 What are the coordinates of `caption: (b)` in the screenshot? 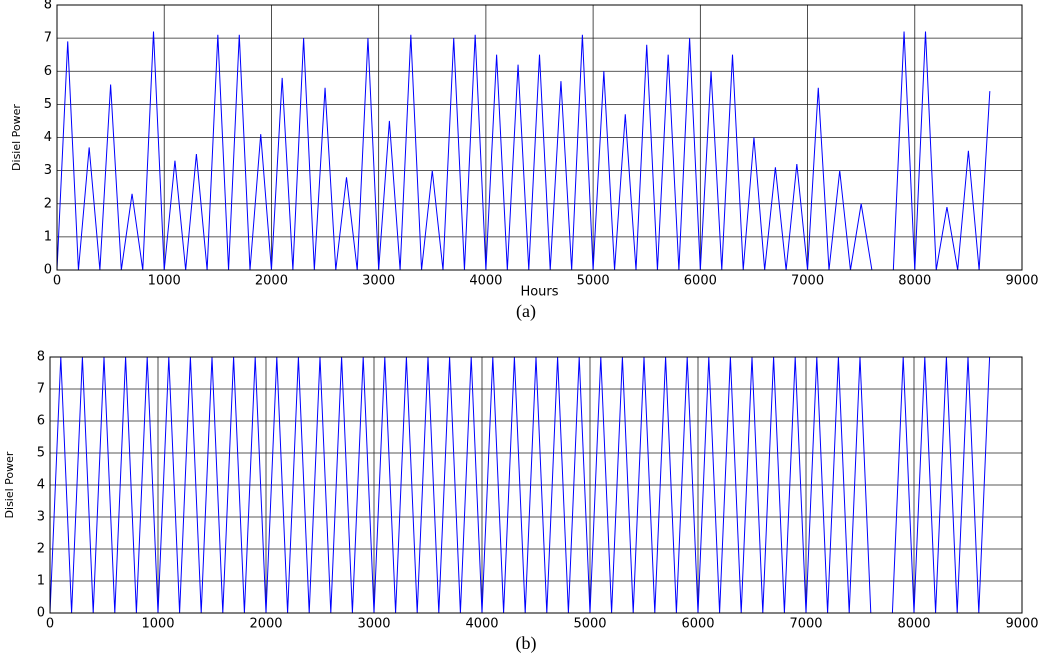 It's located at (526, 643).